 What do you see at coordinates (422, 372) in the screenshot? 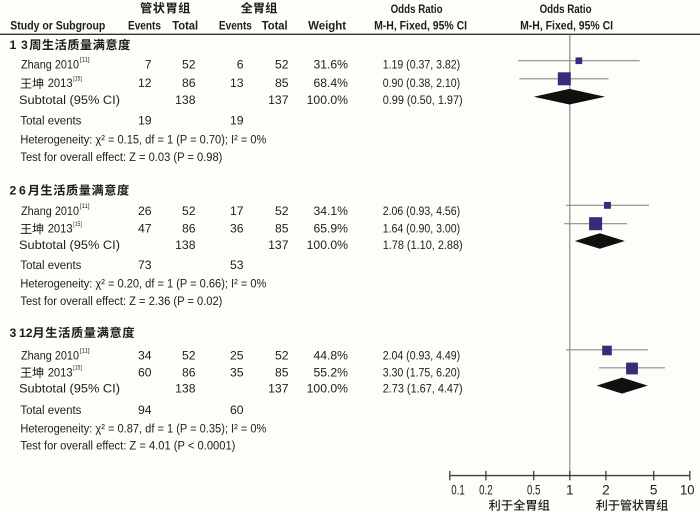
I see `svg-text: 3.30 (1.75, 6.20)` at bounding box center [422, 372].